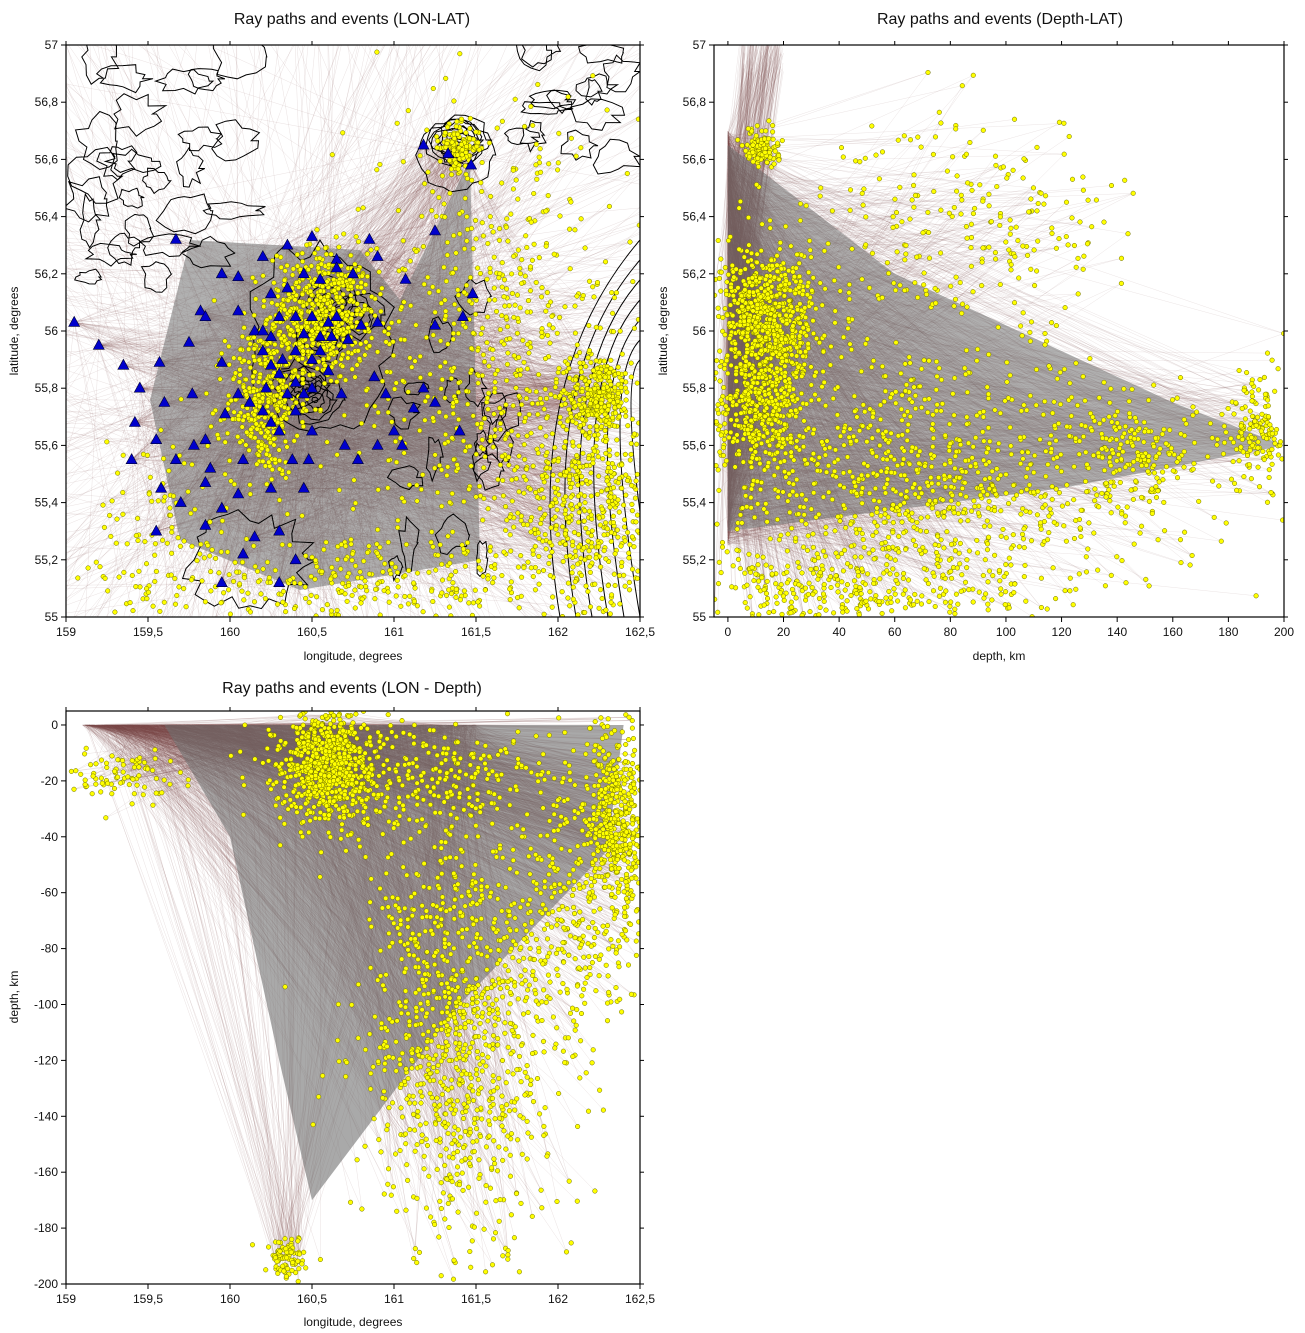 The width and height of the screenshot is (1305, 1333). What do you see at coordinates (14, 331) in the screenshot?
I see `y-axis-label: latitude, degrees` at bounding box center [14, 331].